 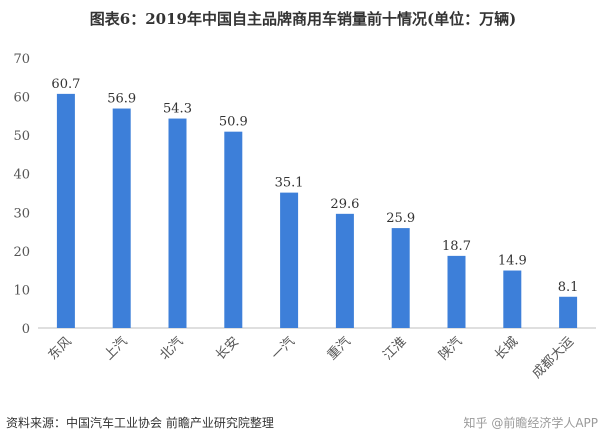 What do you see at coordinates (171, 348) in the screenshot?
I see `x-tick-label: 北汽` at bounding box center [171, 348].